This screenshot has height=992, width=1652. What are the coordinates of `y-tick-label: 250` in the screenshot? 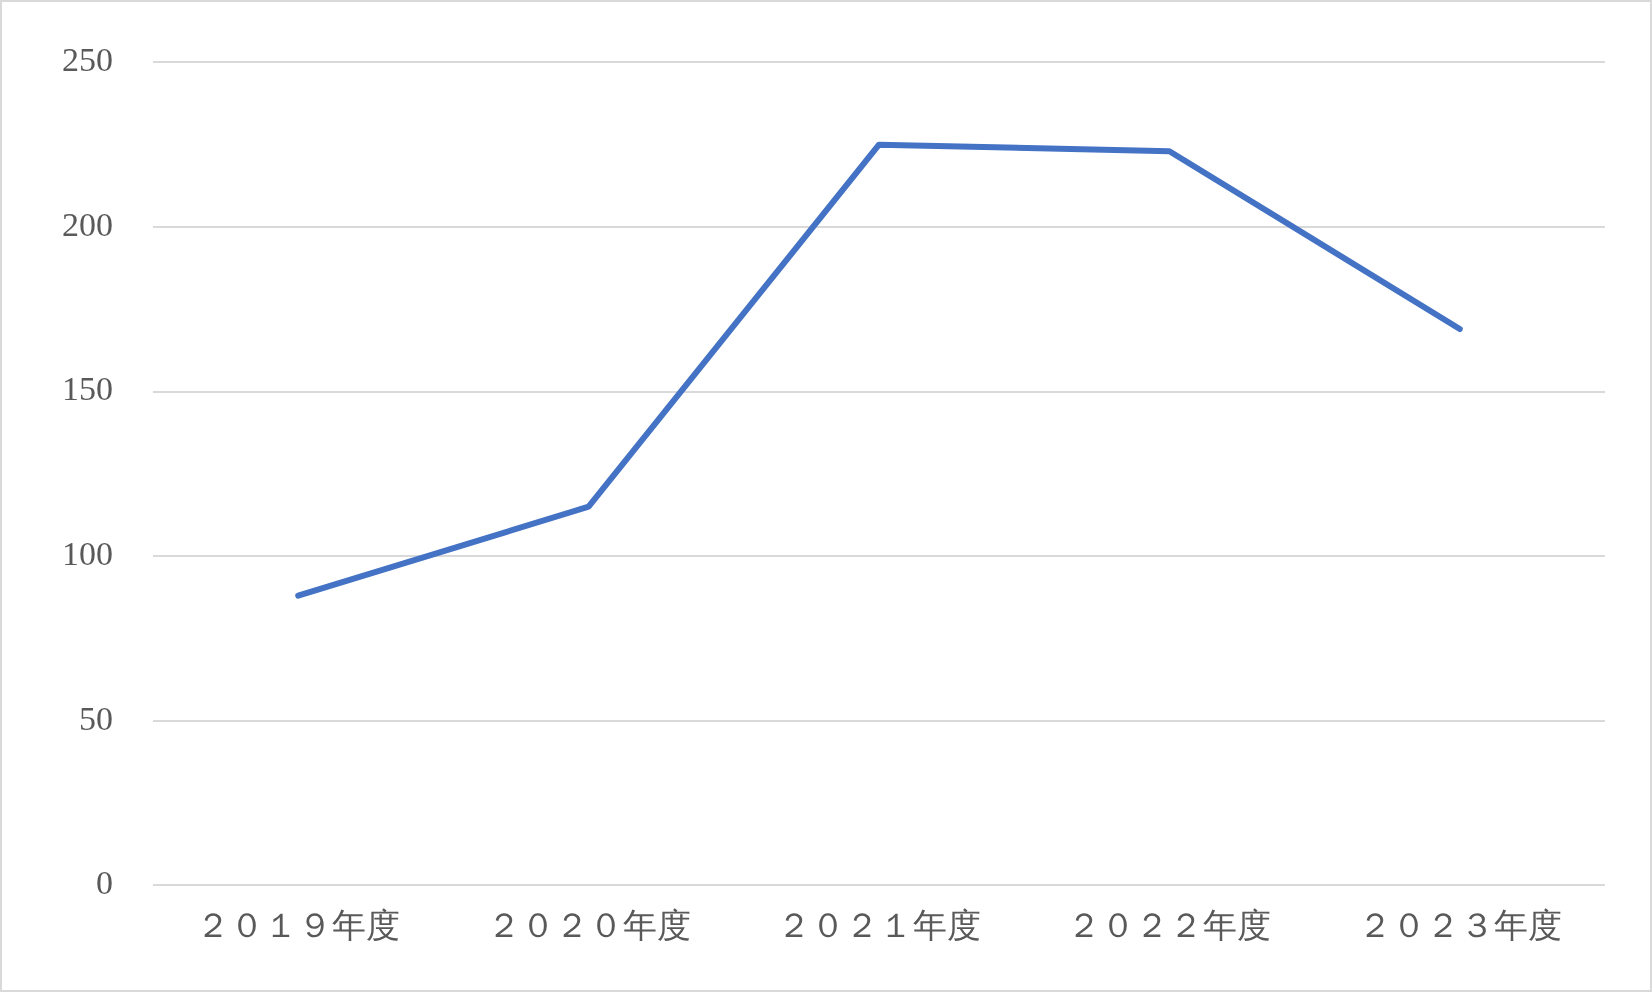 It's located at (87, 60).